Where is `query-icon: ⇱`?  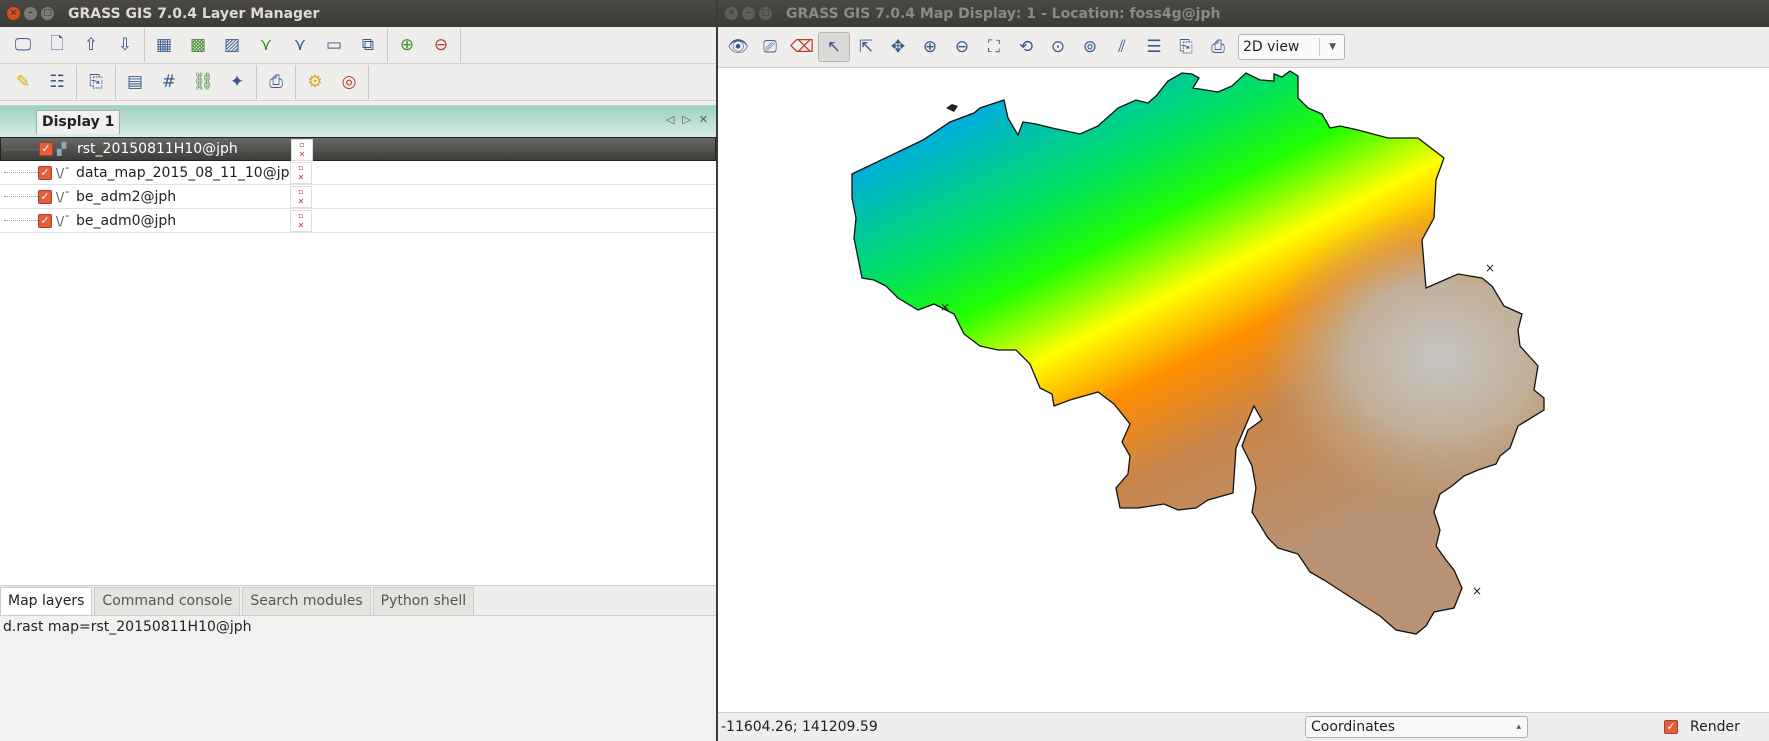
query-icon: ⇱ is located at coordinates (866, 47).